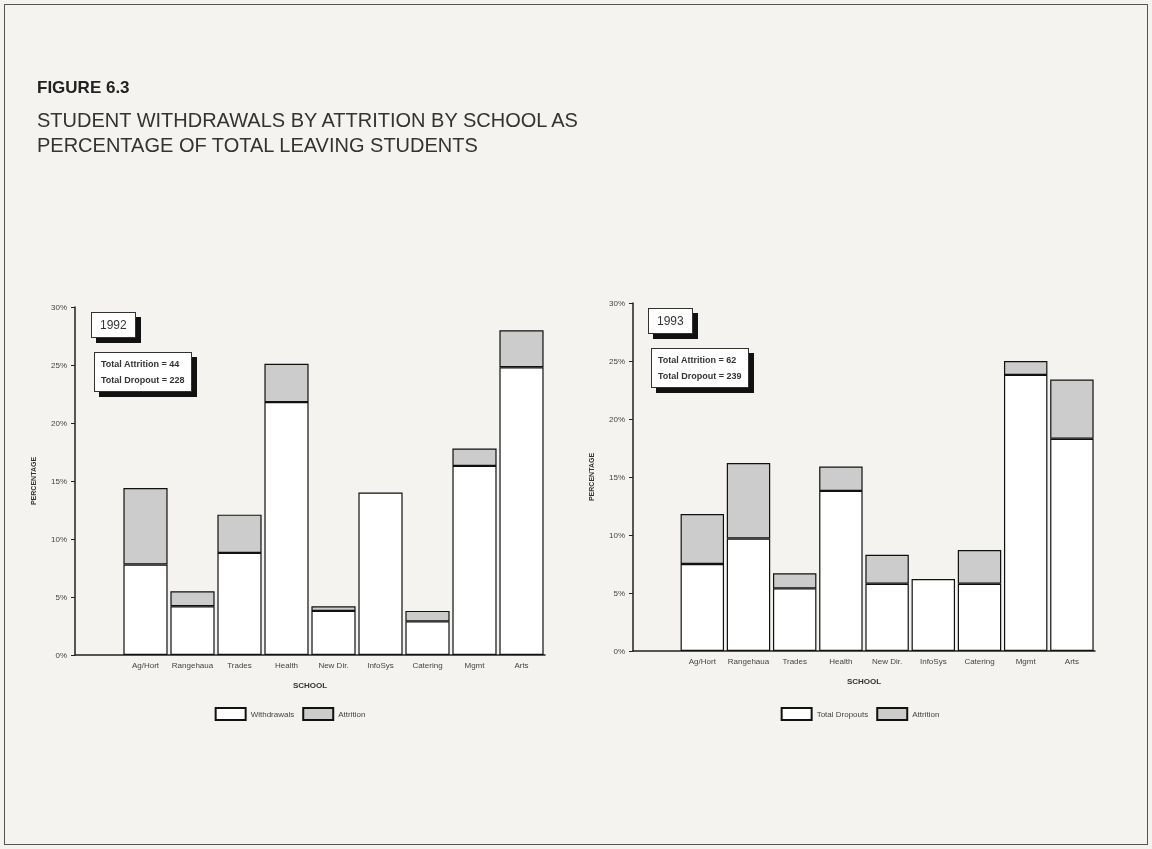 This screenshot has width=1152, height=849. What do you see at coordinates (698, 360) in the screenshot?
I see `annotation: Total Attrition = 62` at bounding box center [698, 360].